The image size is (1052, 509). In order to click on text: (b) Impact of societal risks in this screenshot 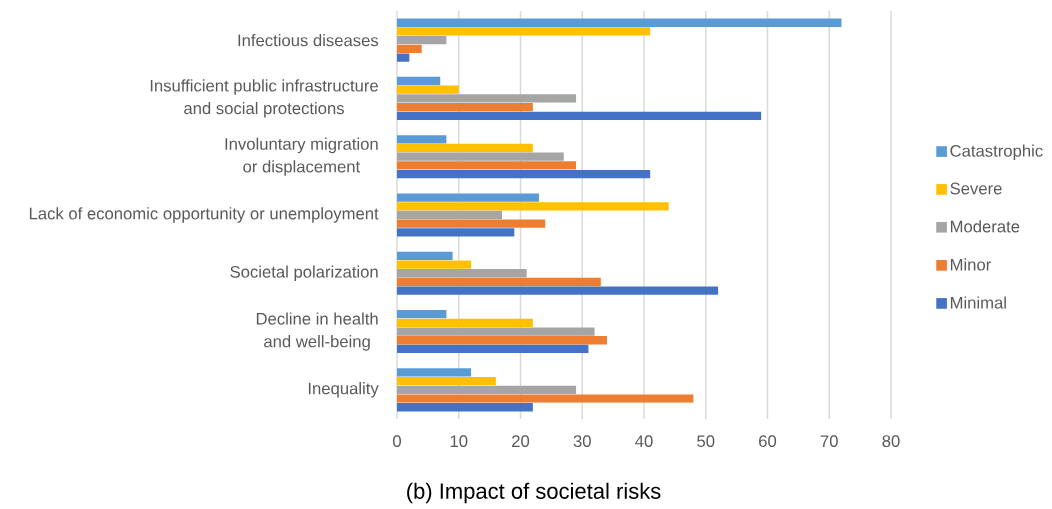, I will do `click(534, 493)`.